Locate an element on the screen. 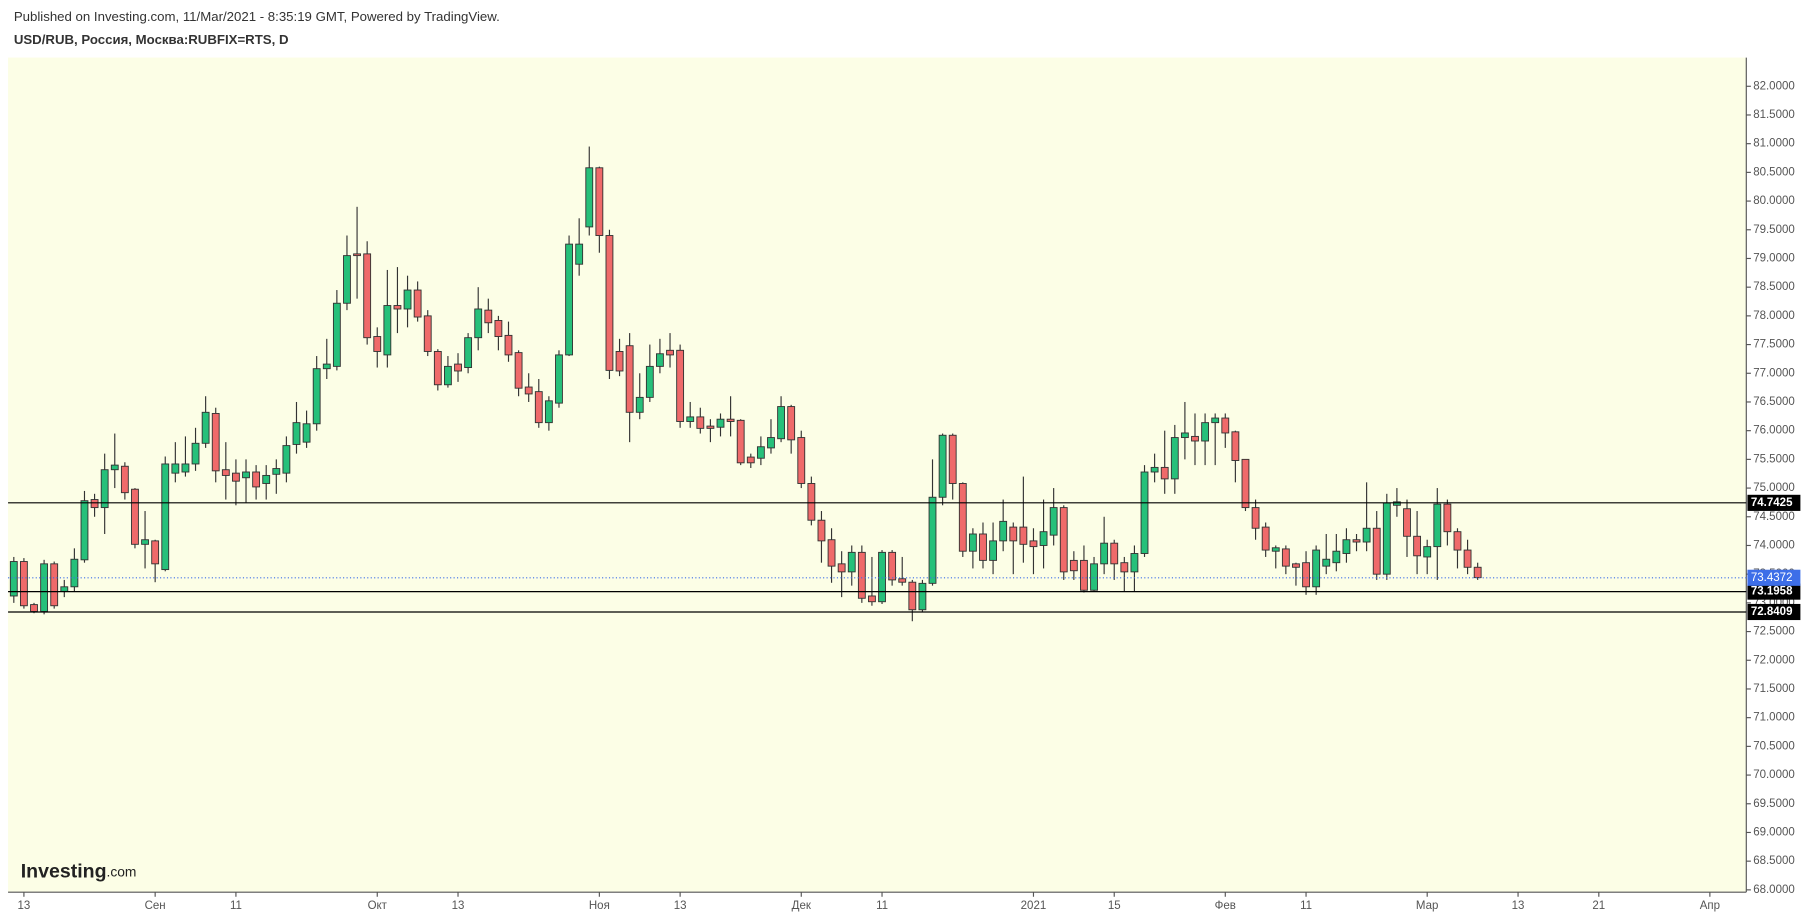  y-tick-label: 68.0000 is located at coordinates (1774, 890).